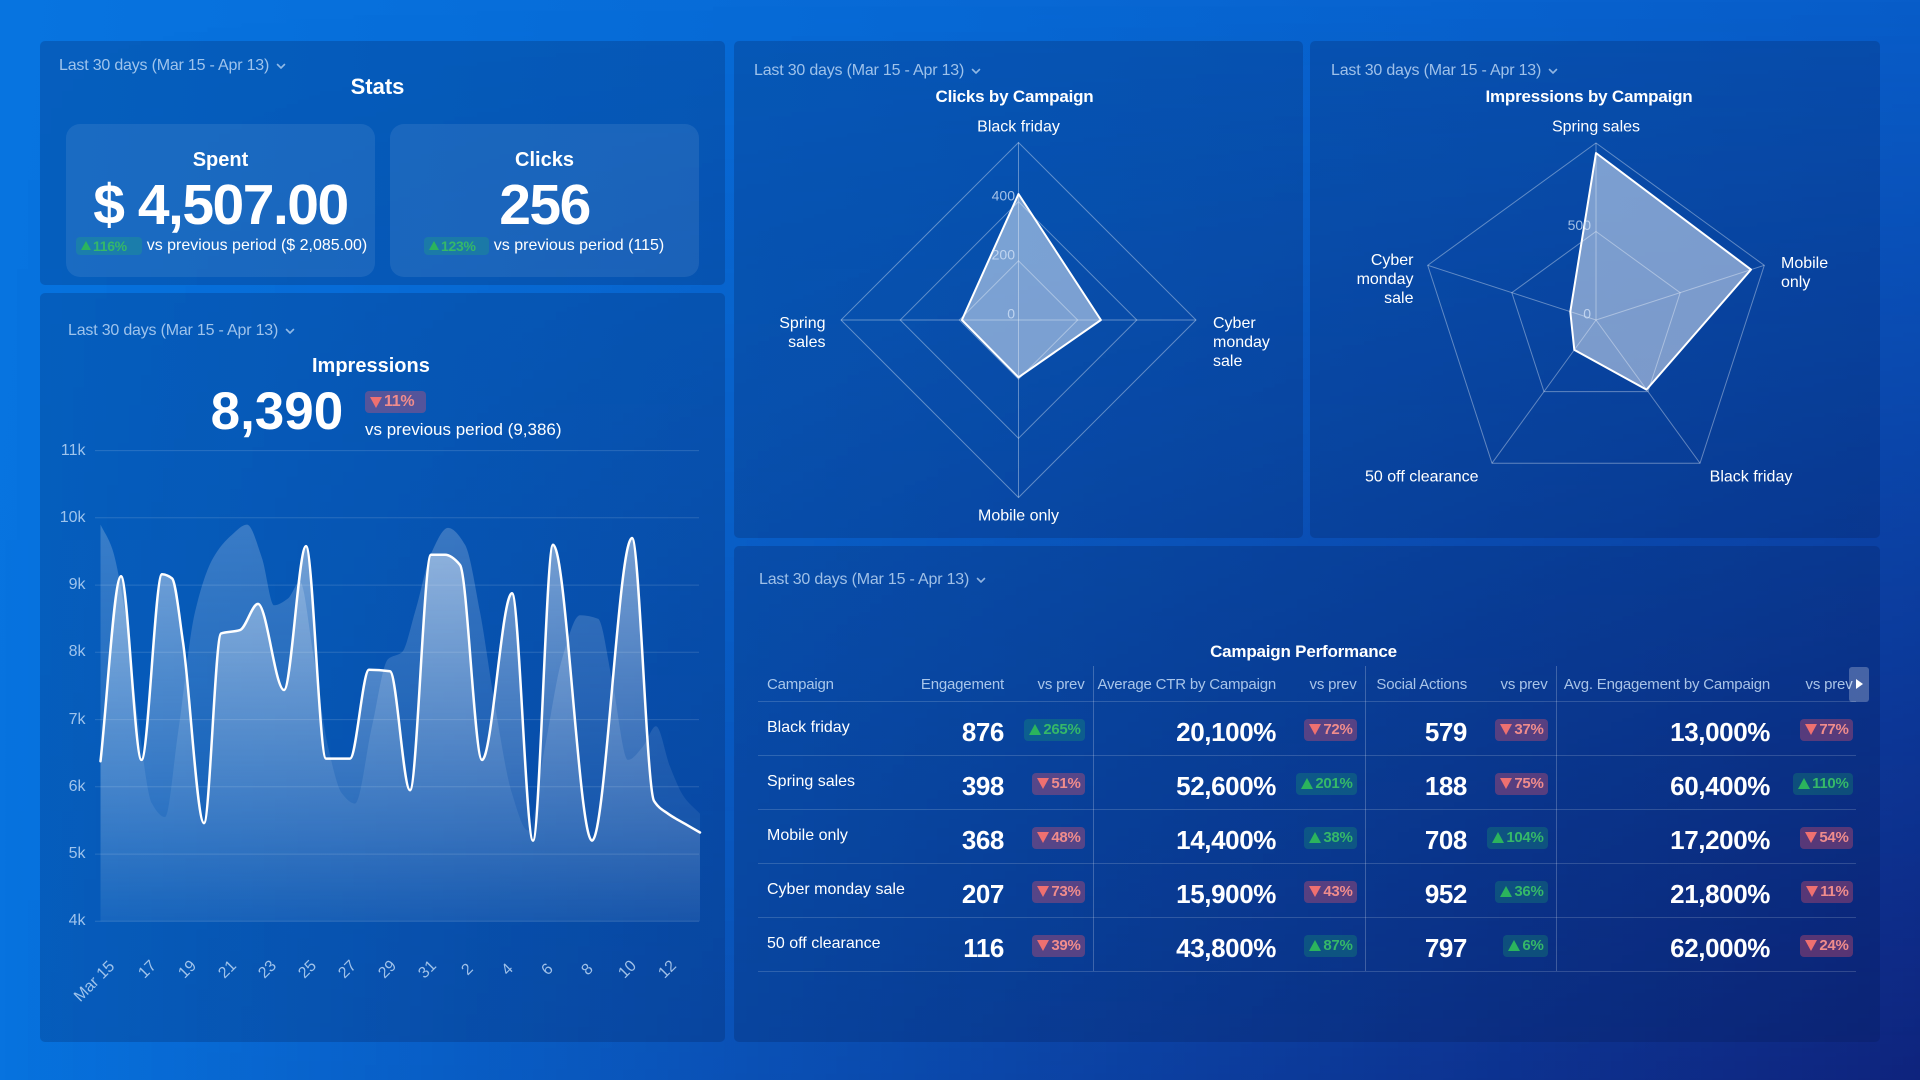  Describe the element at coordinates (1804, 263) in the screenshot. I see `svg-text: Mobile` at that location.